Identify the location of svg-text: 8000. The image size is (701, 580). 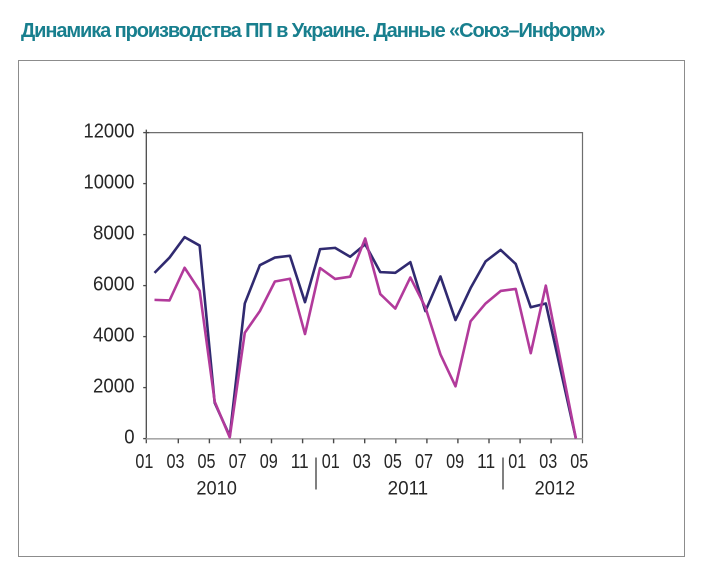
(114, 234).